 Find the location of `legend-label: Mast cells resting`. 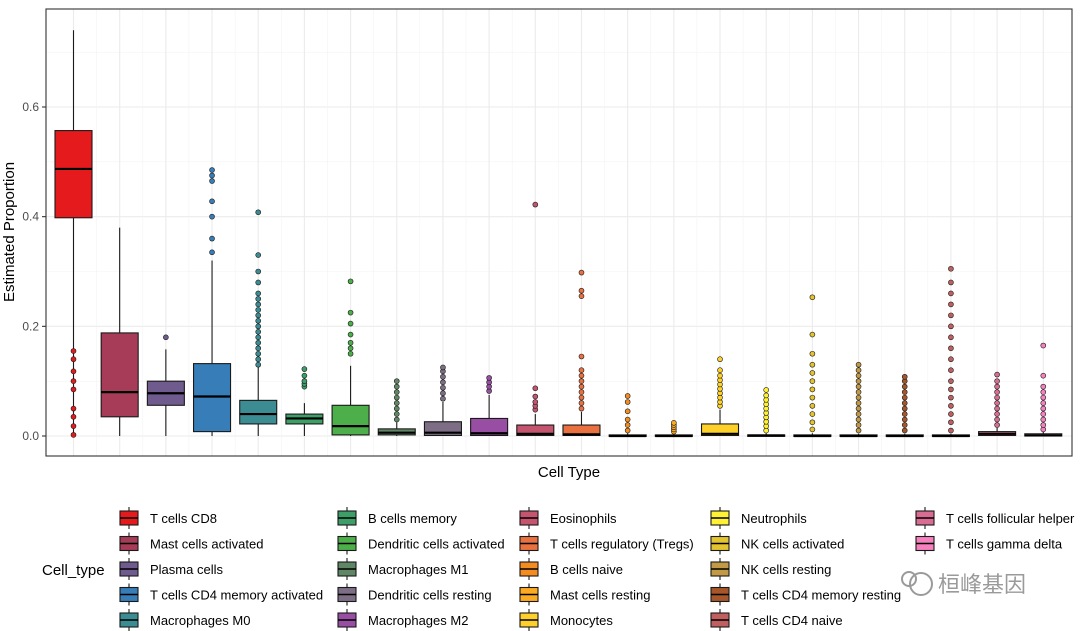

legend-label: Mast cells resting is located at coordinates (600, 595).